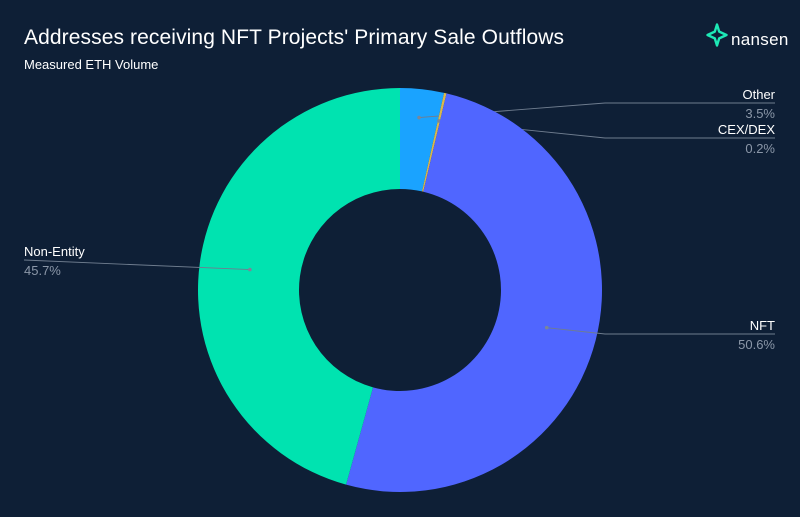 Image resolution: width=800 pixels, height=517 pixels. What do you see at coordinates (419, 117) in the screenshot?
I see `leader-dot-other` at bounding box center [419, 117].